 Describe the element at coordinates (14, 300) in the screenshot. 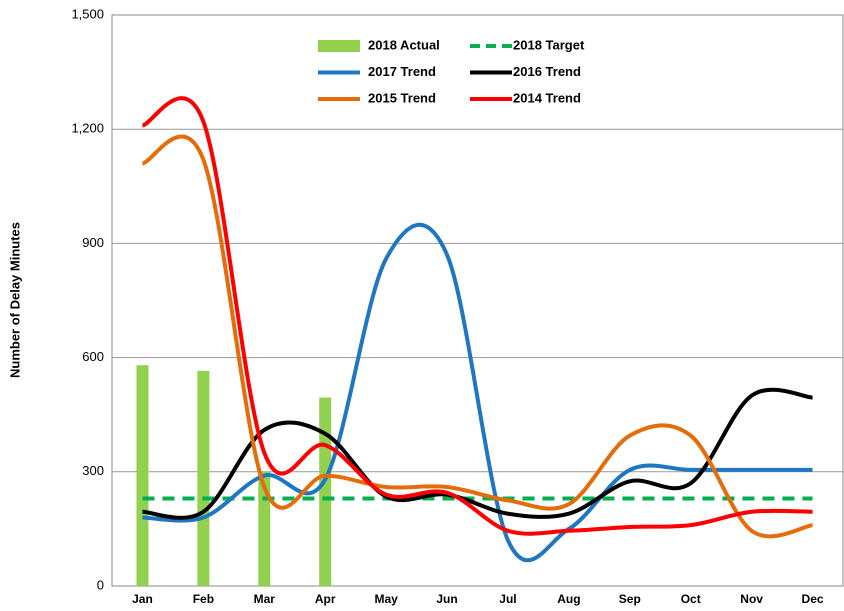

I see `y-axis-label: Number of Delay Minutes` at that location.